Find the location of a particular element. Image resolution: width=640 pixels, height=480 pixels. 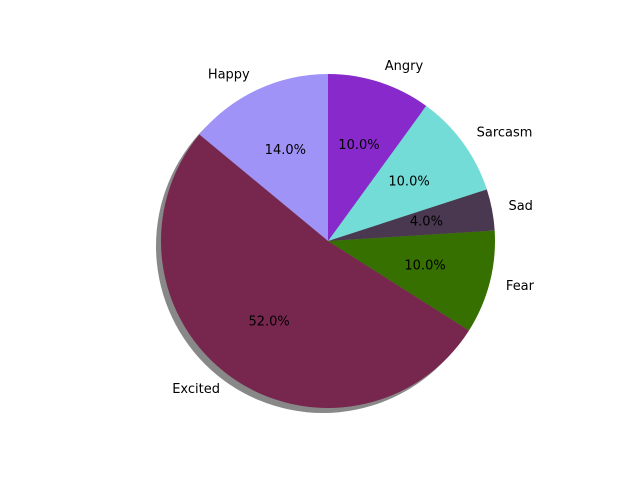

pie-slice-sarcasm is located at coordinates (407, 173).